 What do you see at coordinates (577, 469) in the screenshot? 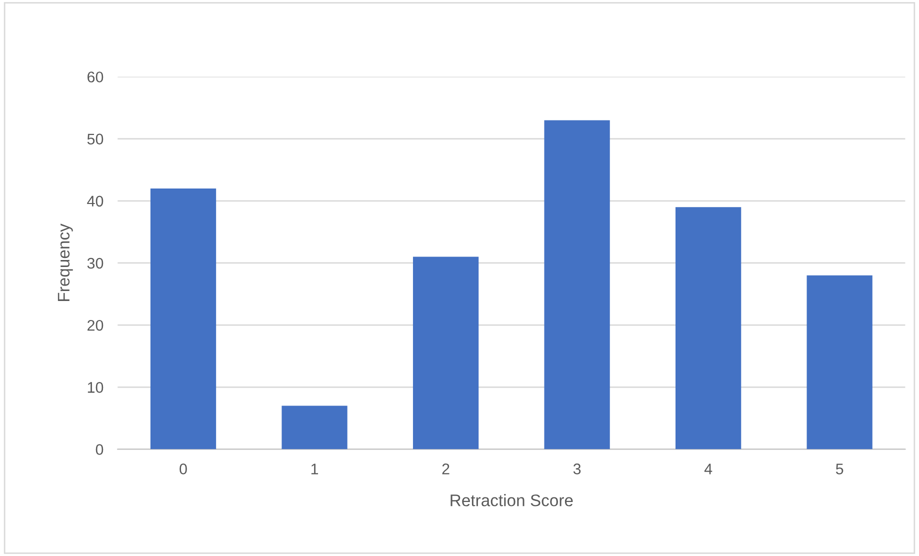
I see `x-tick-label: 3` at bounding box center [577, 469].